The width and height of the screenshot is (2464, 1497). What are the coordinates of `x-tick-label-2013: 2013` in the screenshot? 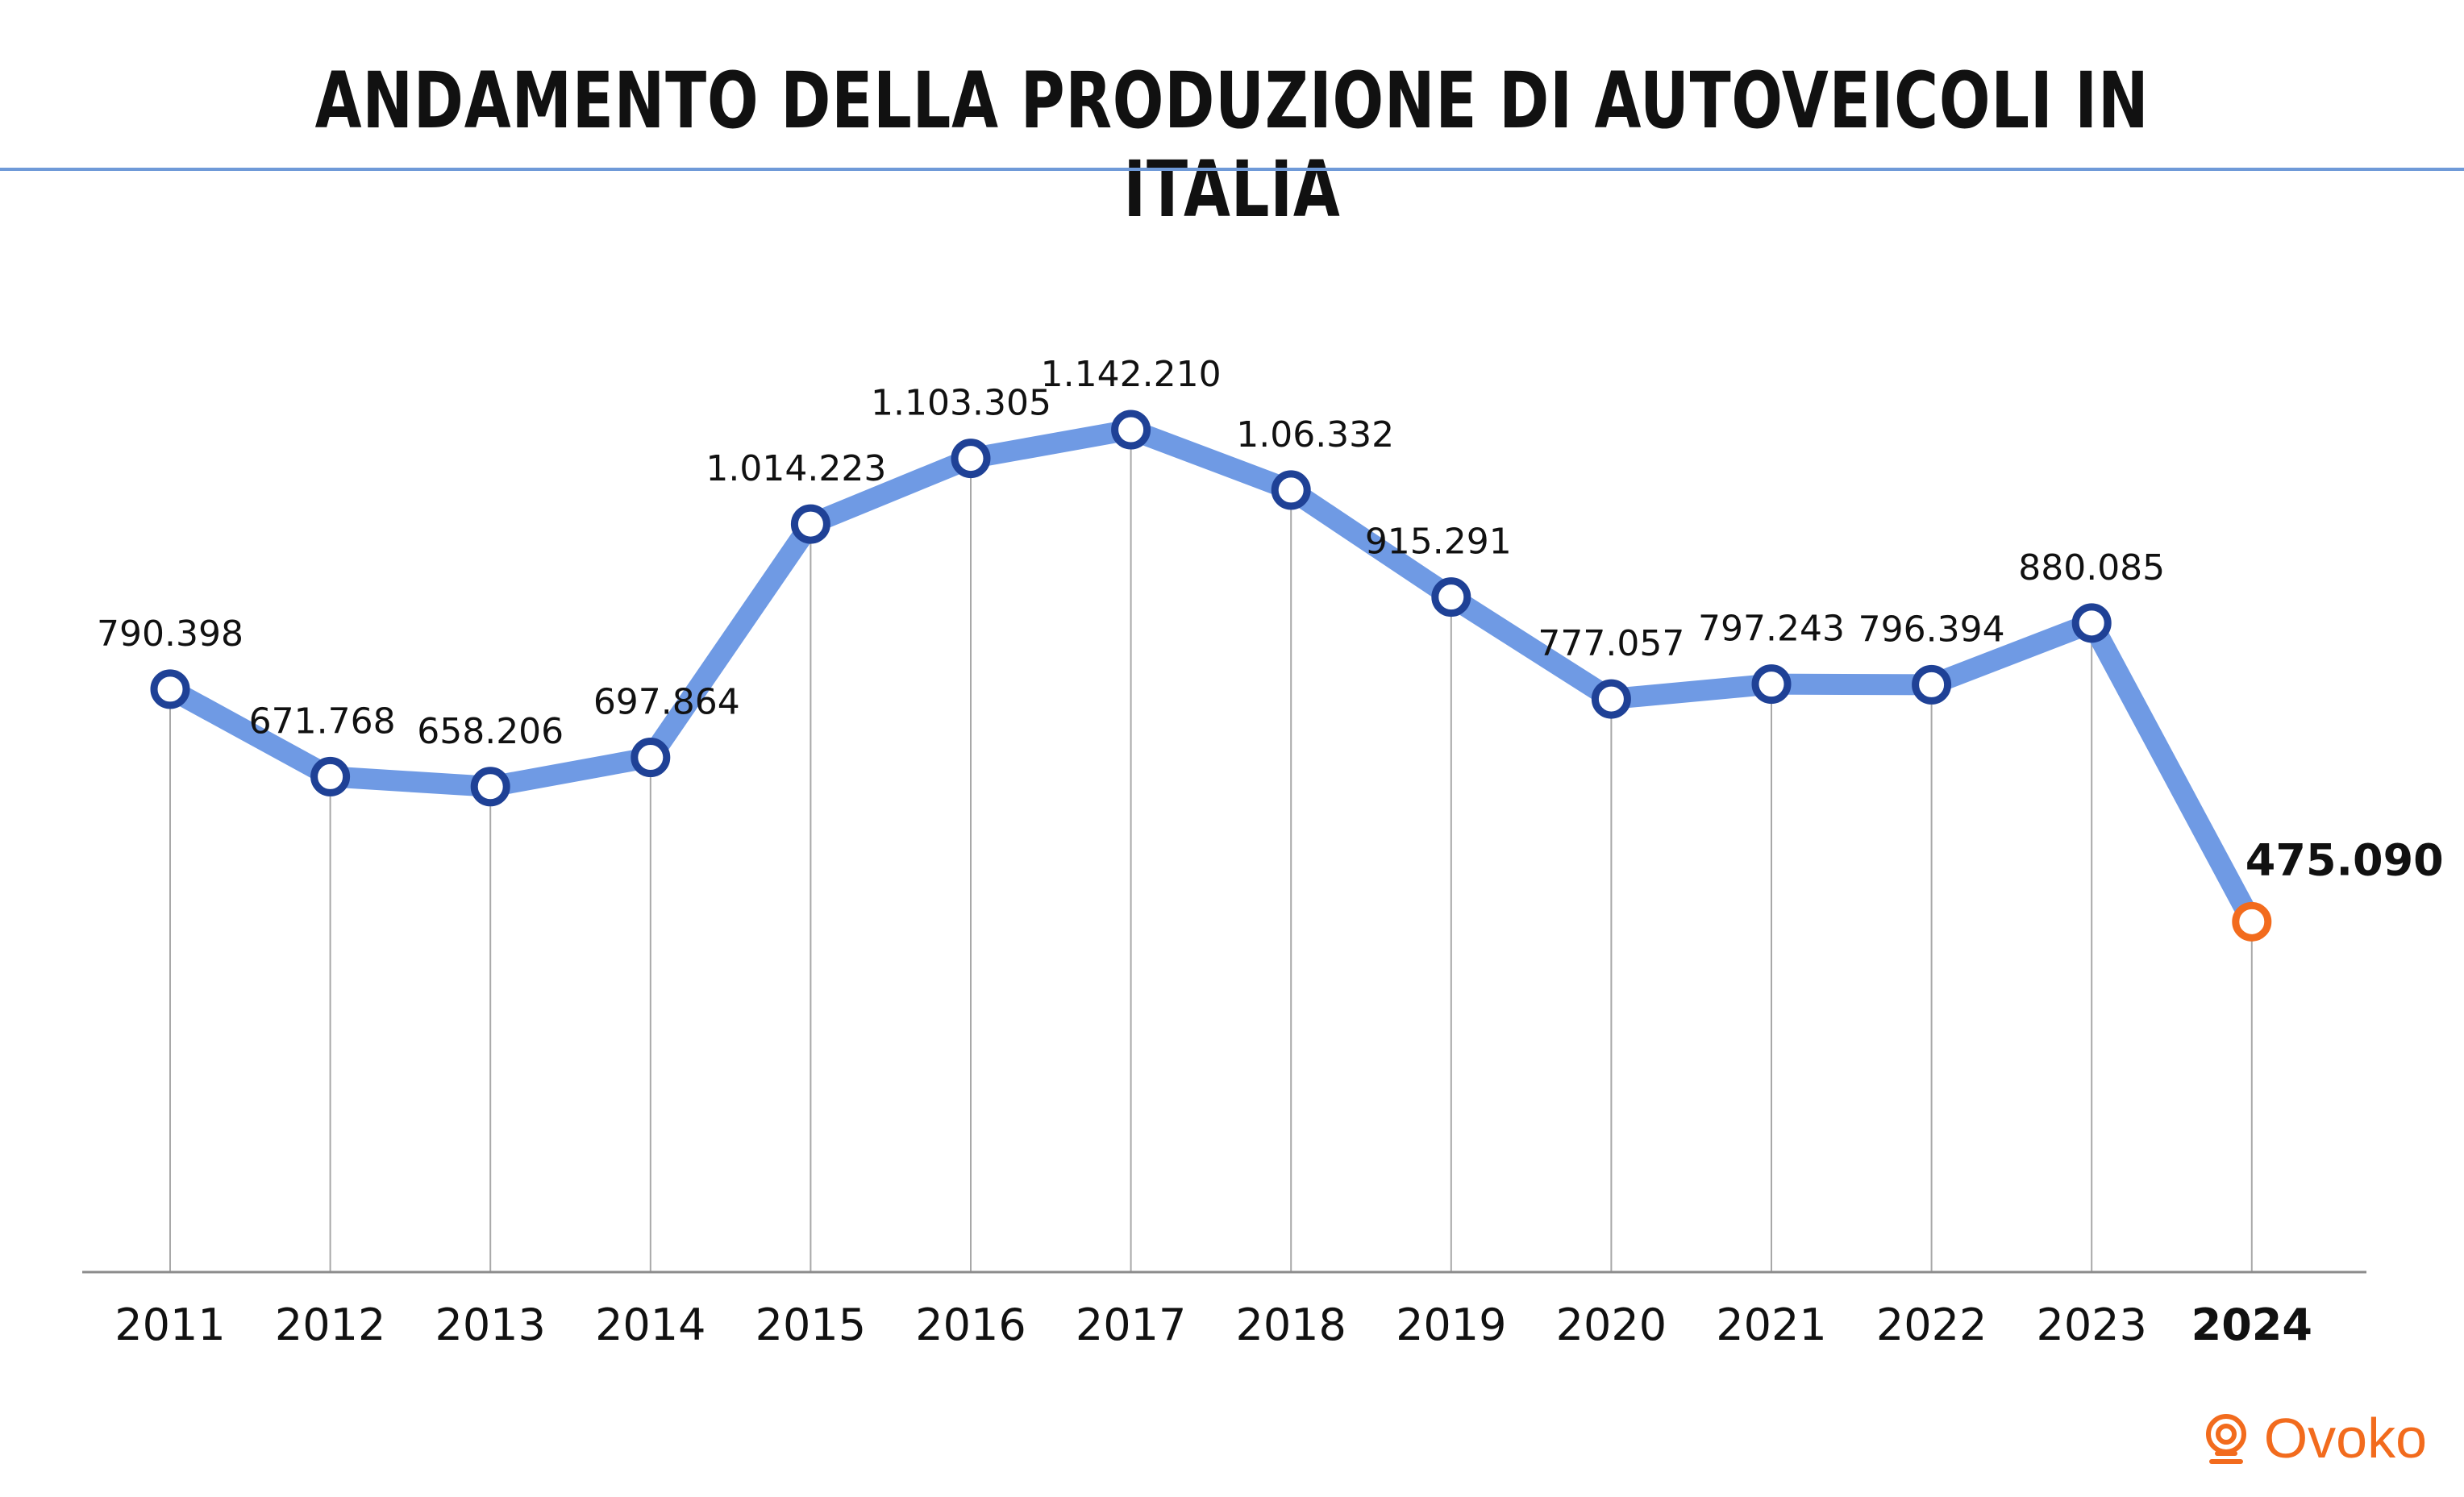 It's located at (490, 1324).